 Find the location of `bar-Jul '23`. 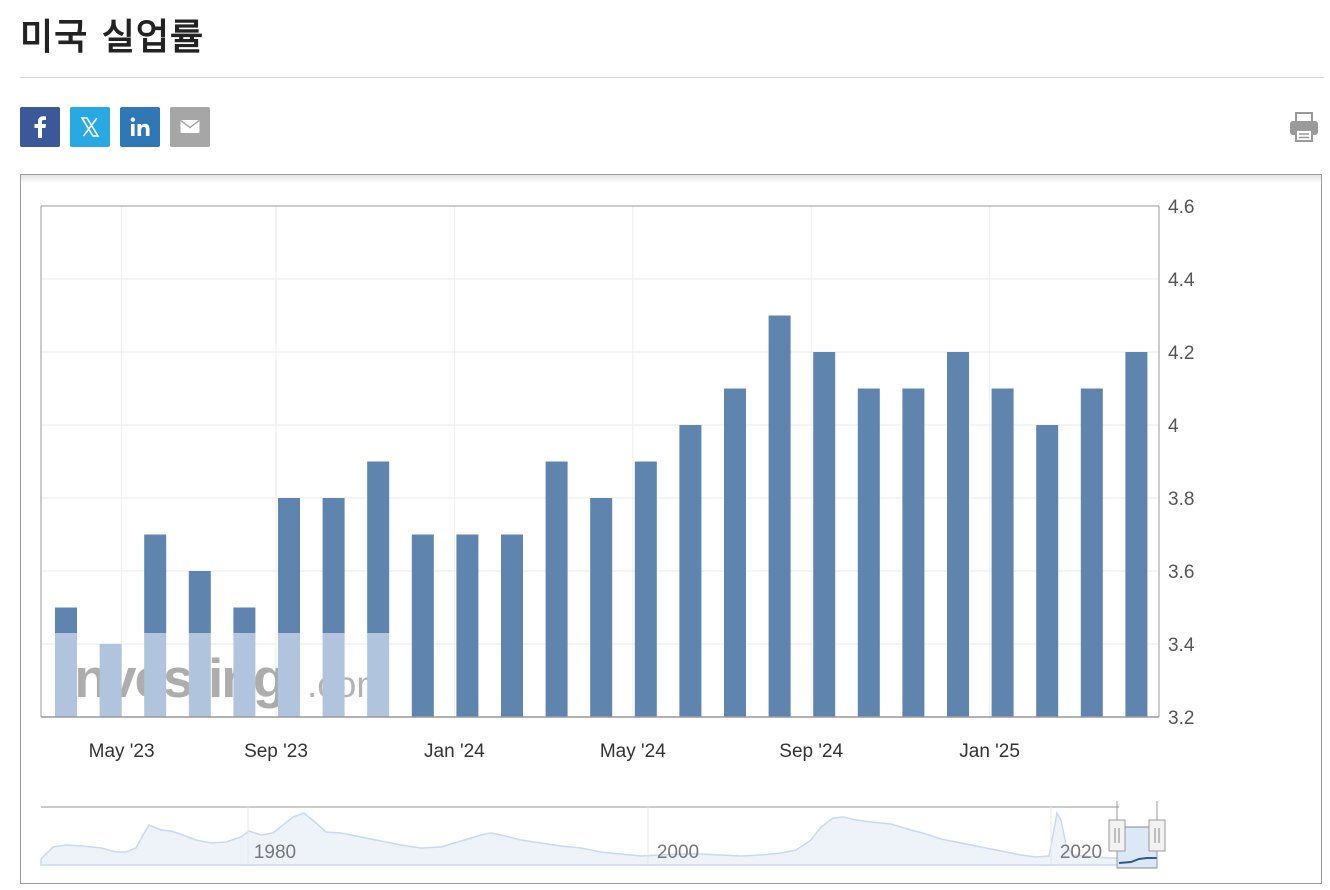

bar-Jul '23 is located at coordinates (199, 602).